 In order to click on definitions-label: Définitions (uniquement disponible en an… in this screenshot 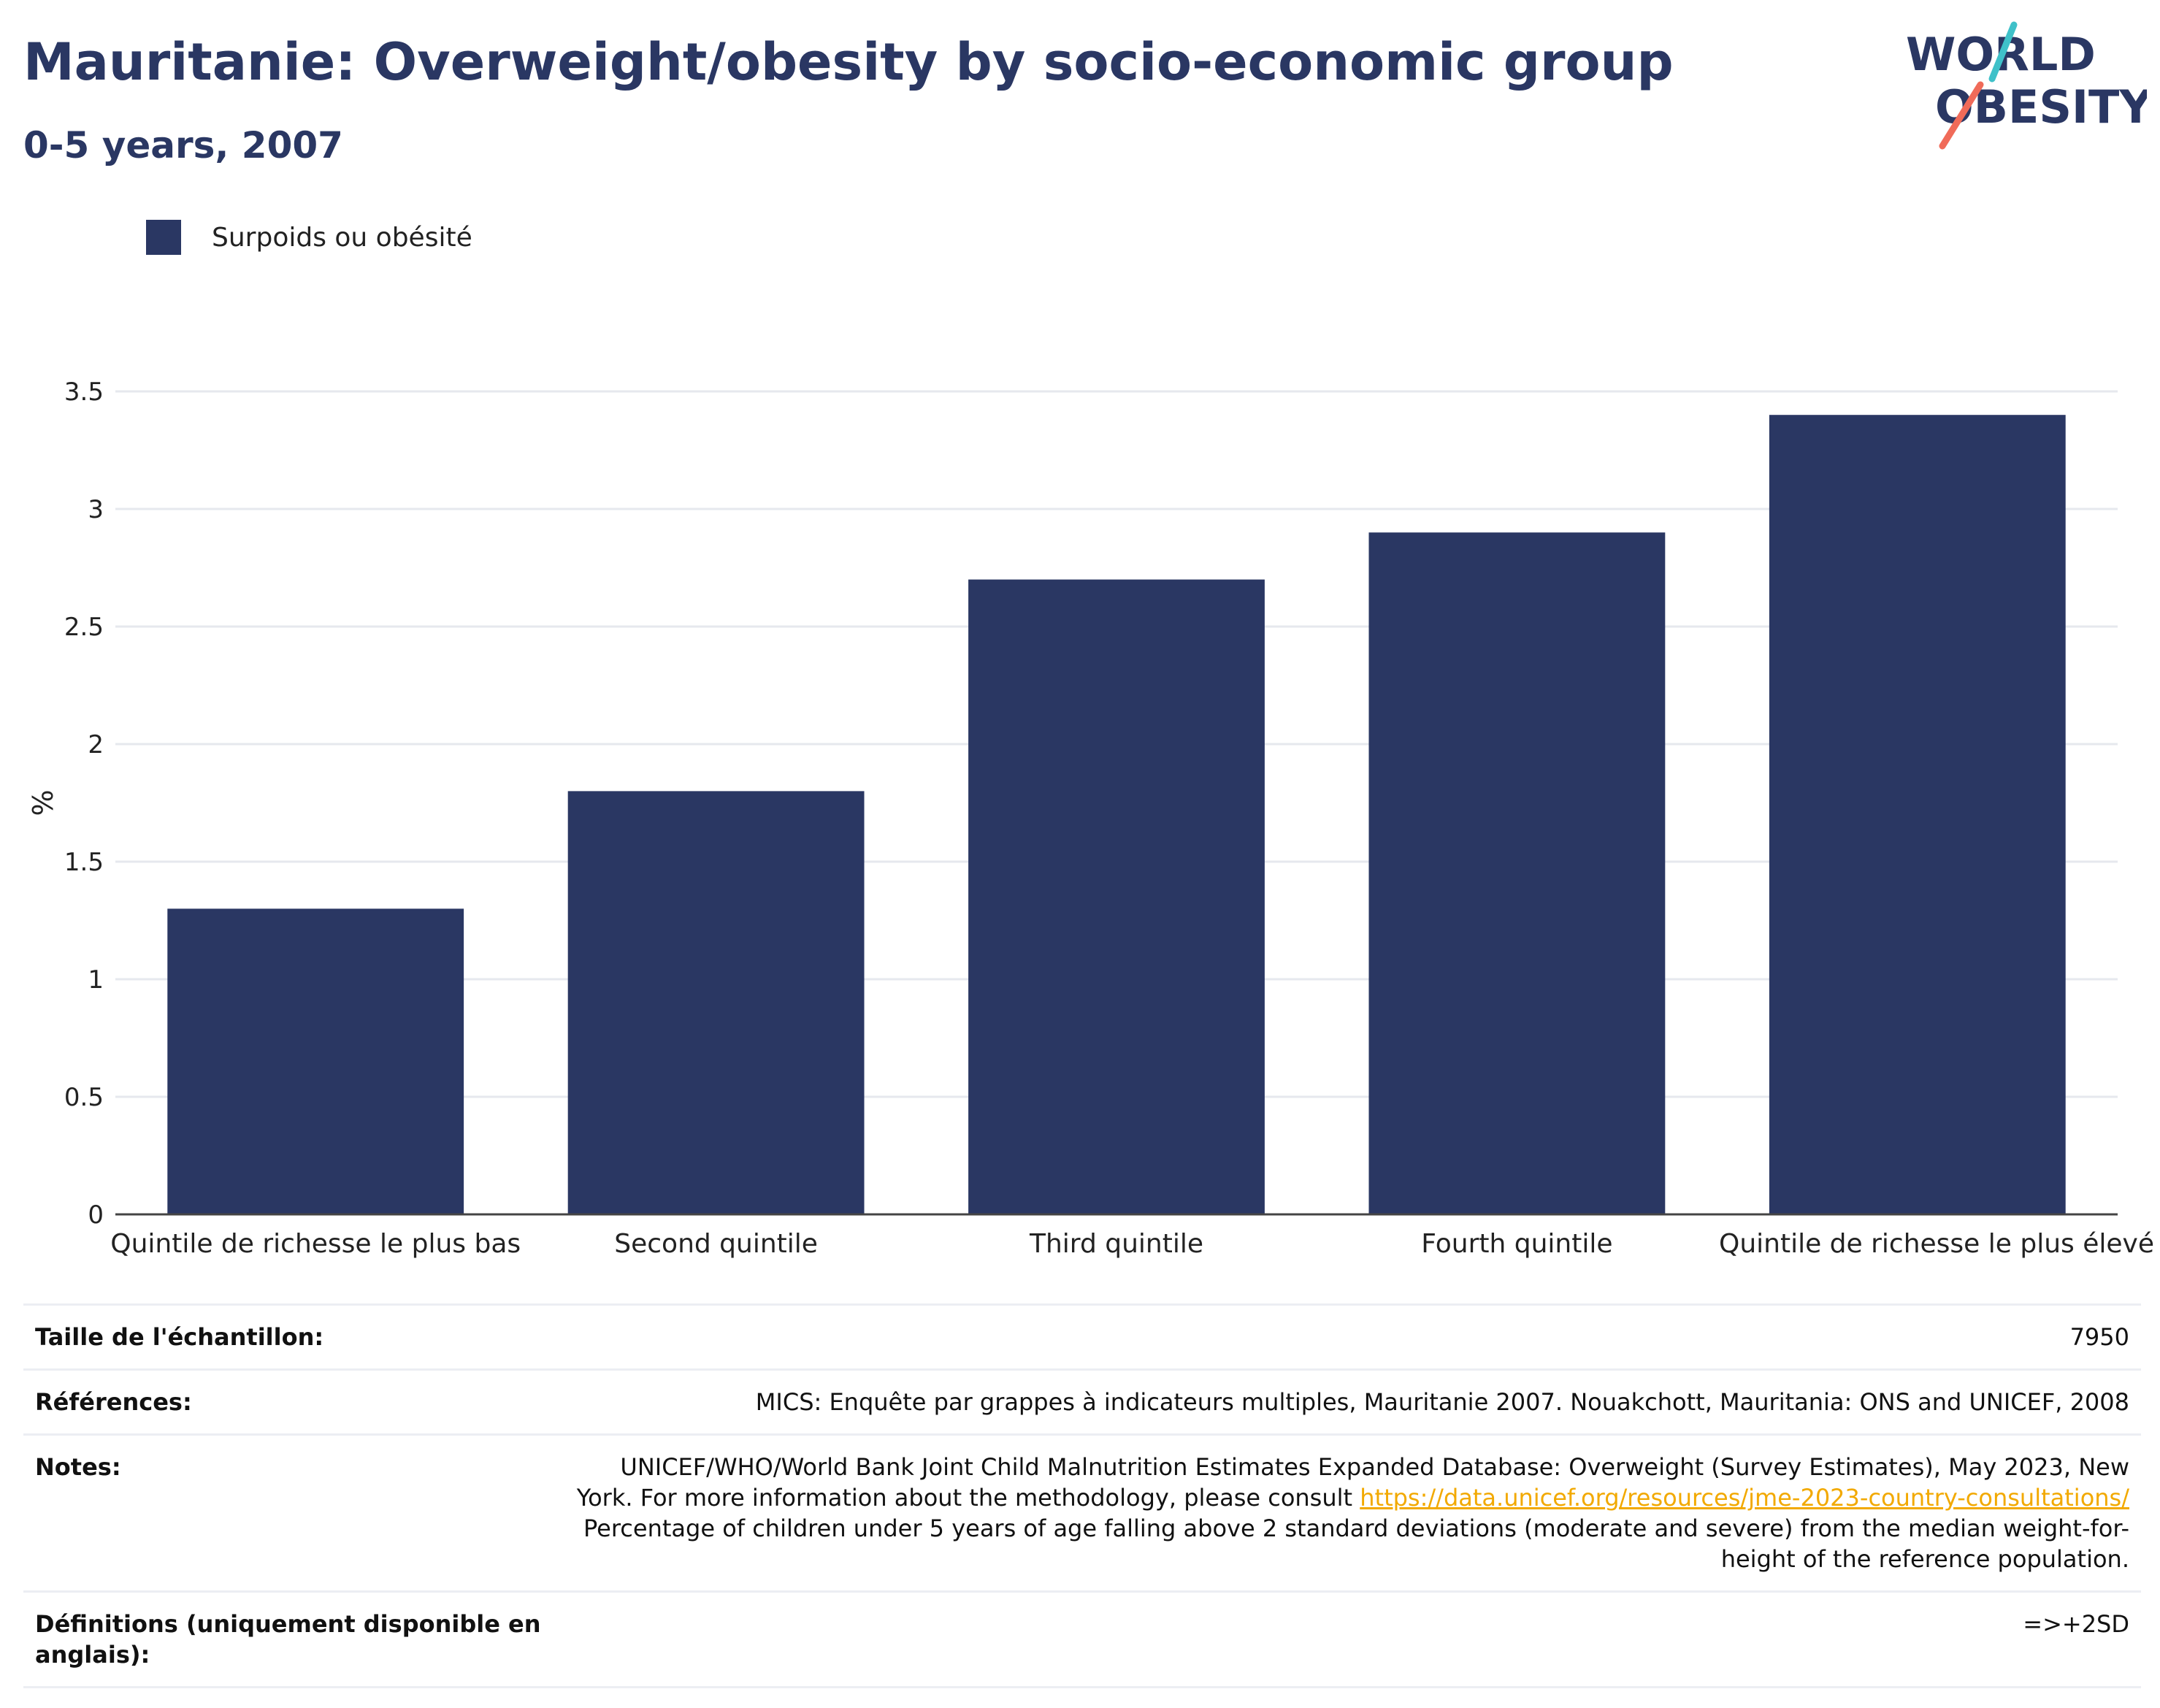, I will do `click(288, 1639)`.